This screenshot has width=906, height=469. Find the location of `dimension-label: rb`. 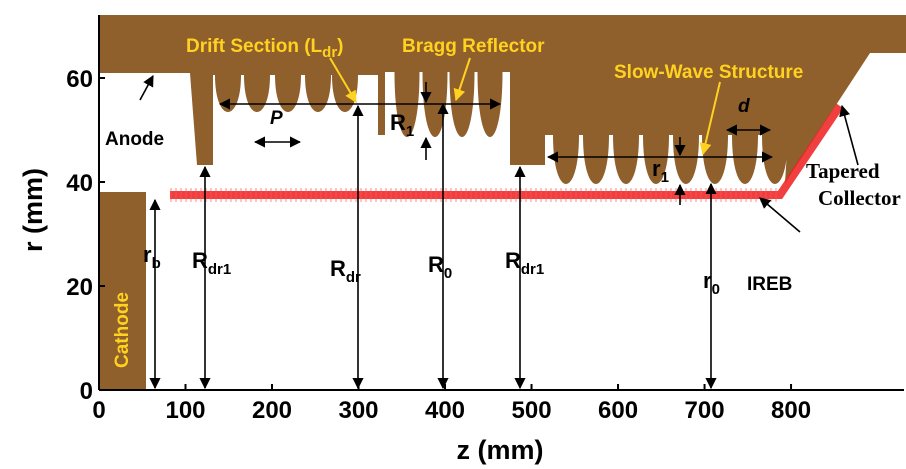

dimension-label: rb is located at coordinates (152, 257).